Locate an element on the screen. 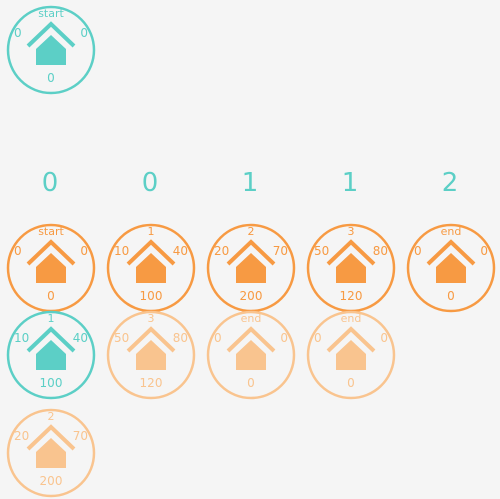 This screenshot has height=499, width=500. node-main_row-4: end 0 0 0 is located at coordinates (451, 268).